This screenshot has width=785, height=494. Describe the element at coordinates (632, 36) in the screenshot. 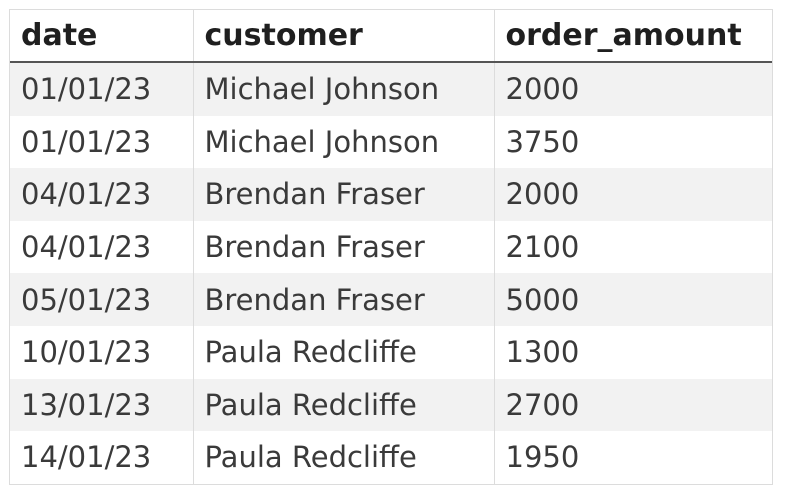

I see `column-header-order-amount: order_amount` at that location.